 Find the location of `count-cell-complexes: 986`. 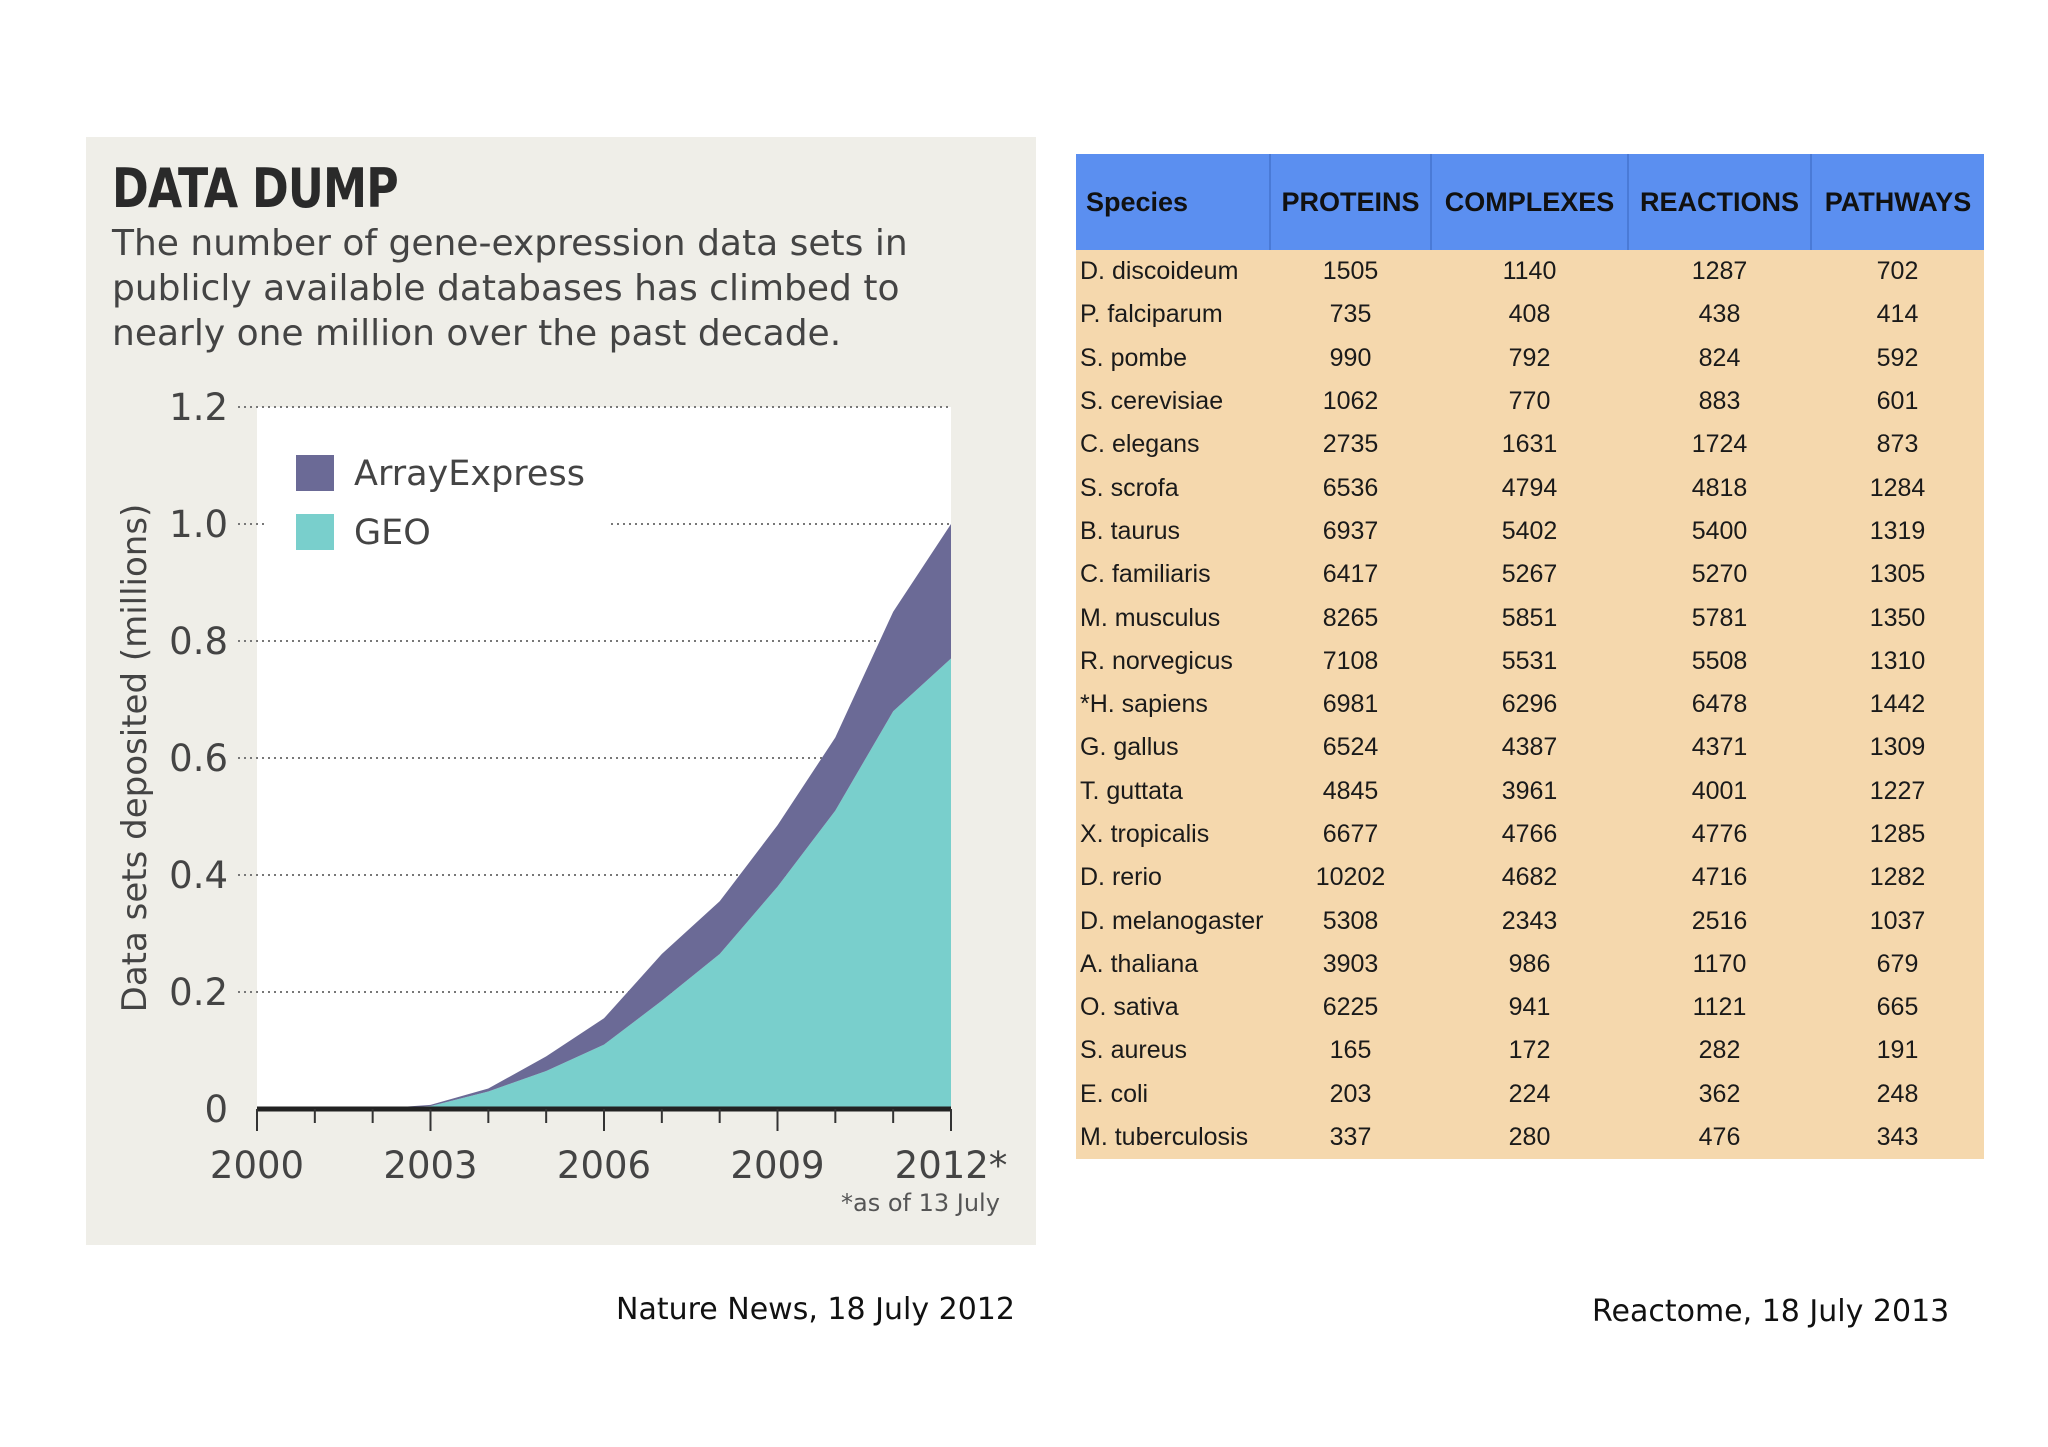

count-cell-complexes: 986 is located at coordinates (1529, 964).